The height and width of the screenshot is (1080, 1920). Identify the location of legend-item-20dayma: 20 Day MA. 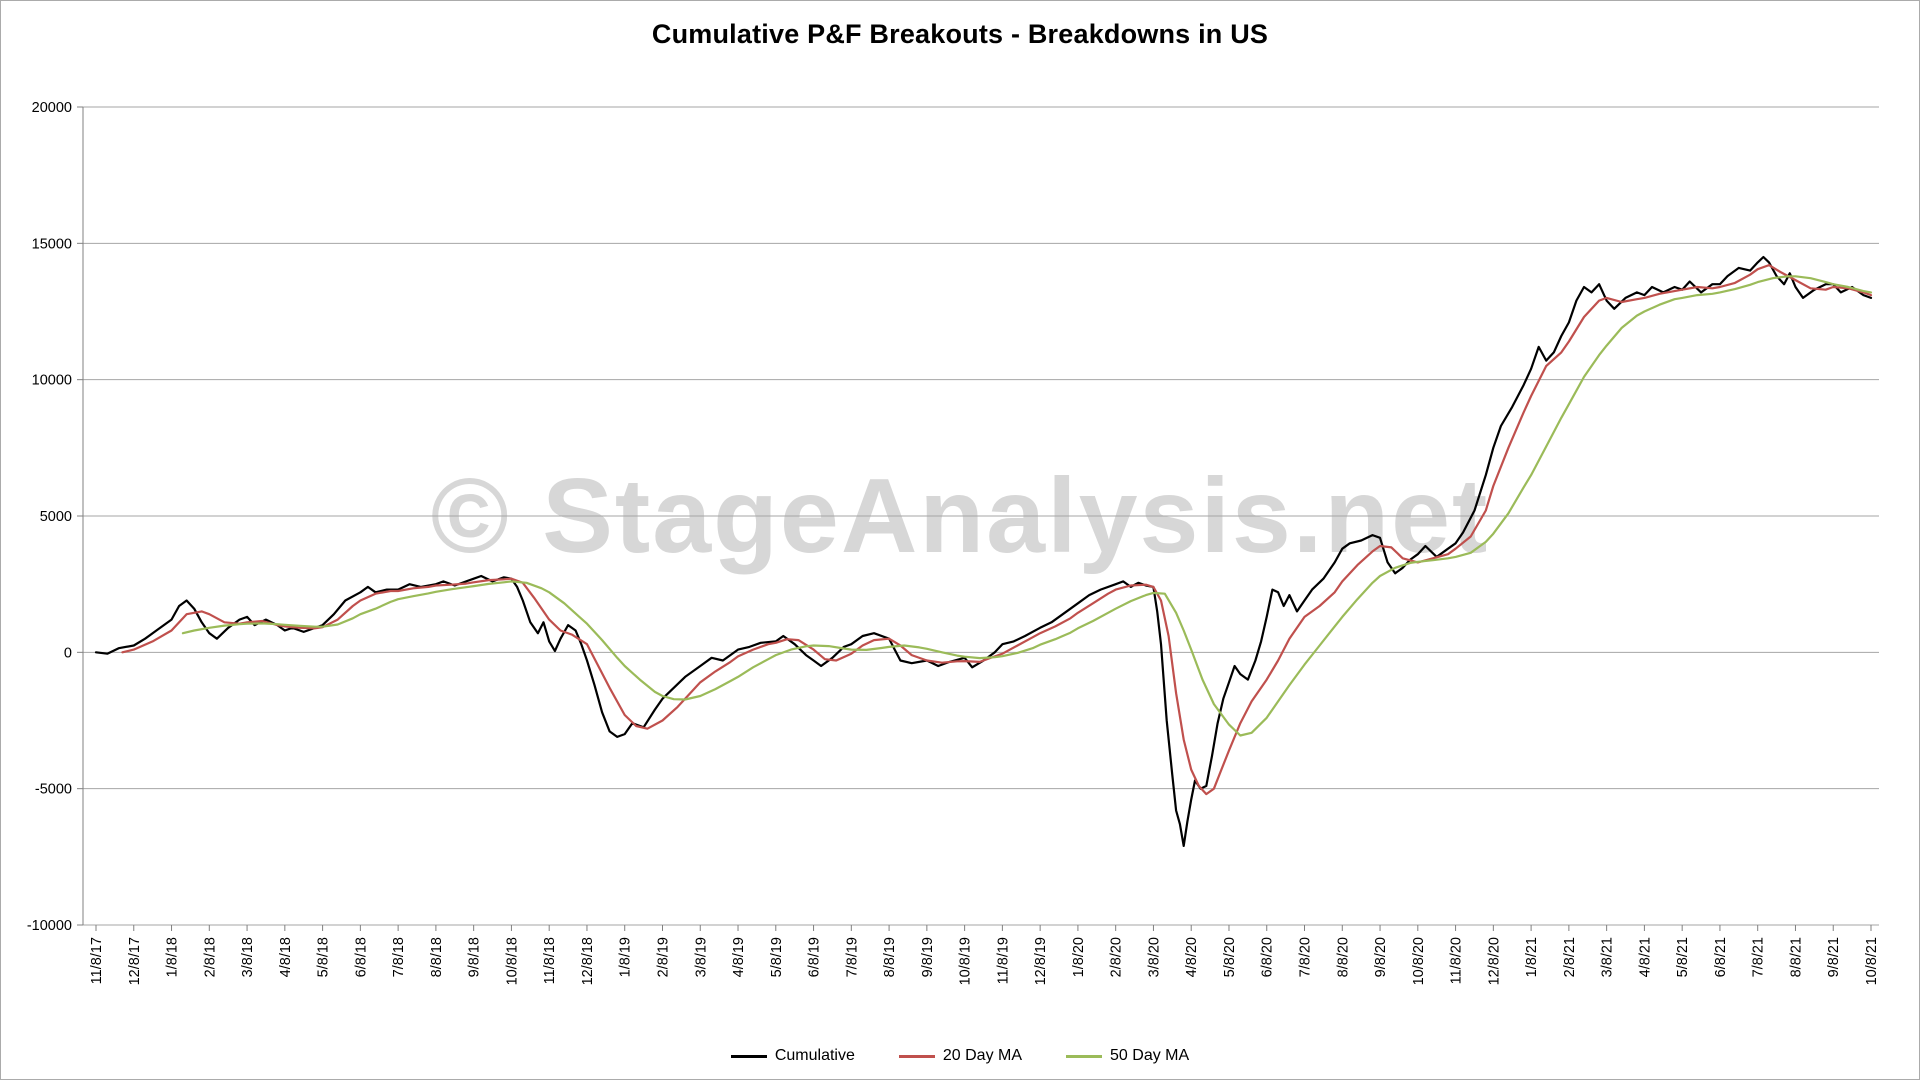
(960, 1056).